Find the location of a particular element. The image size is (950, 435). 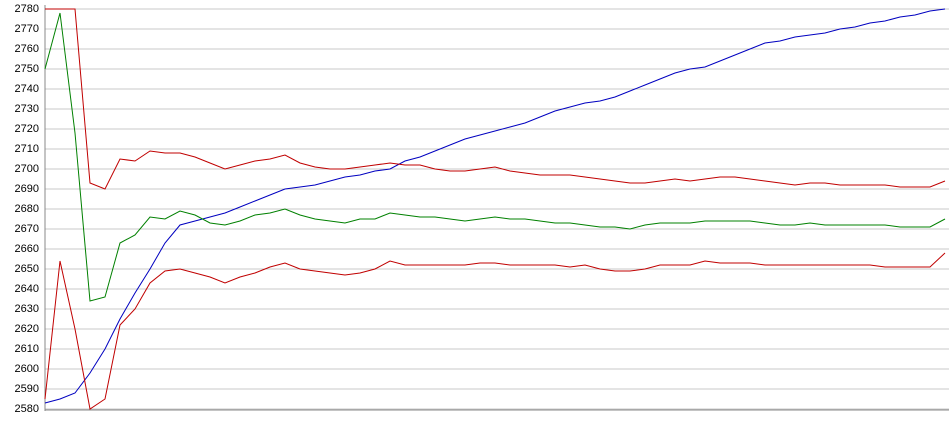

y-tick-label: 2780 is located at coordinates (27, 9).